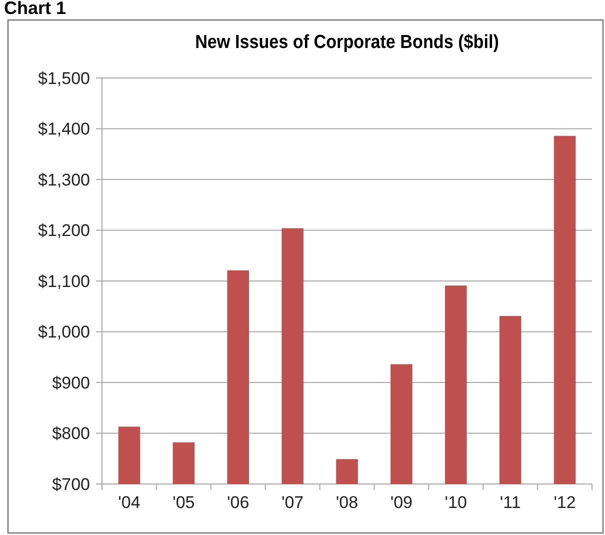 The height and width of the screenshot is (535, 605). I want to click on y-tick-label: $1,000, so click(64, 332).